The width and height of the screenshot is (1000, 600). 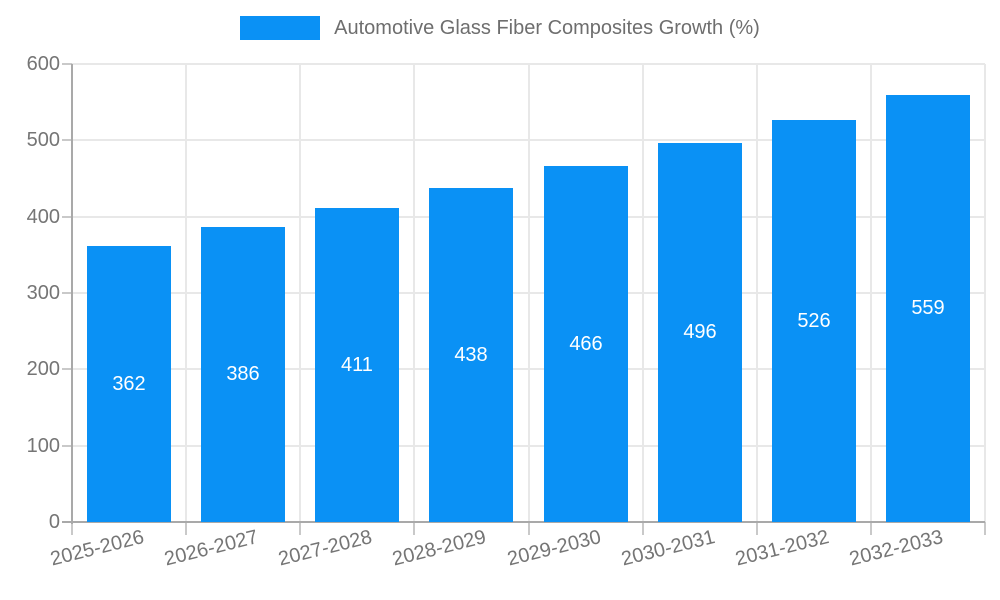 I want to click on bar-value-label: 438, so click(x=471, y=354).